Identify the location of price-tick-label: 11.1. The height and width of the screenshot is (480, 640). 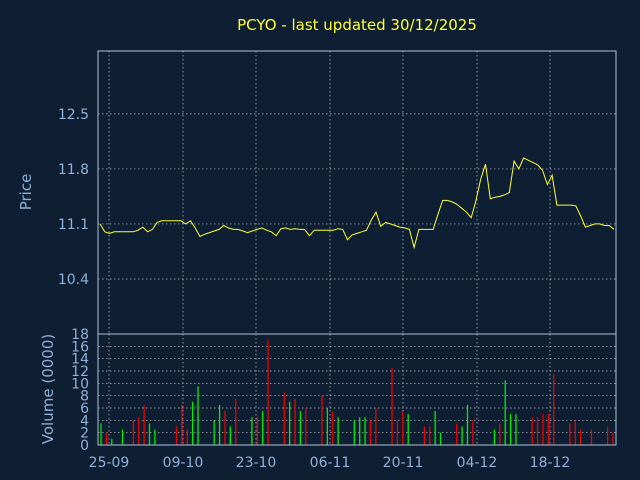
(73, 225).